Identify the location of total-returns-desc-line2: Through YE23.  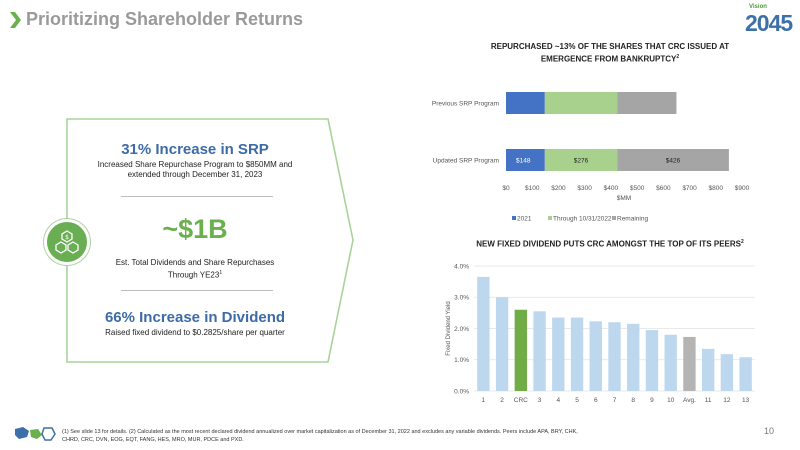
(193, 275).